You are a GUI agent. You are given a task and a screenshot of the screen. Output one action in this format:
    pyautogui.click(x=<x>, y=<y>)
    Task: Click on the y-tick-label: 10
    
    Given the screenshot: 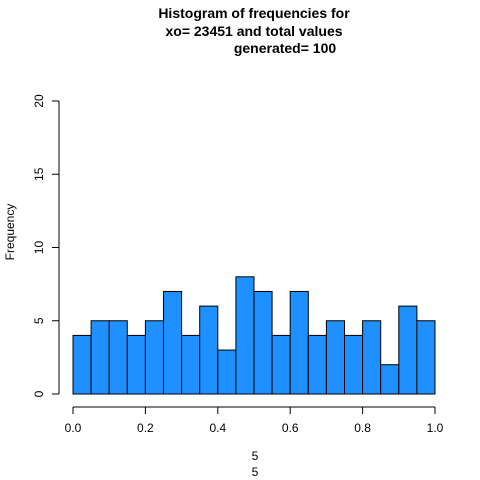 What is the action you would take?
    pyautogui.click(x=39, y=248)
    